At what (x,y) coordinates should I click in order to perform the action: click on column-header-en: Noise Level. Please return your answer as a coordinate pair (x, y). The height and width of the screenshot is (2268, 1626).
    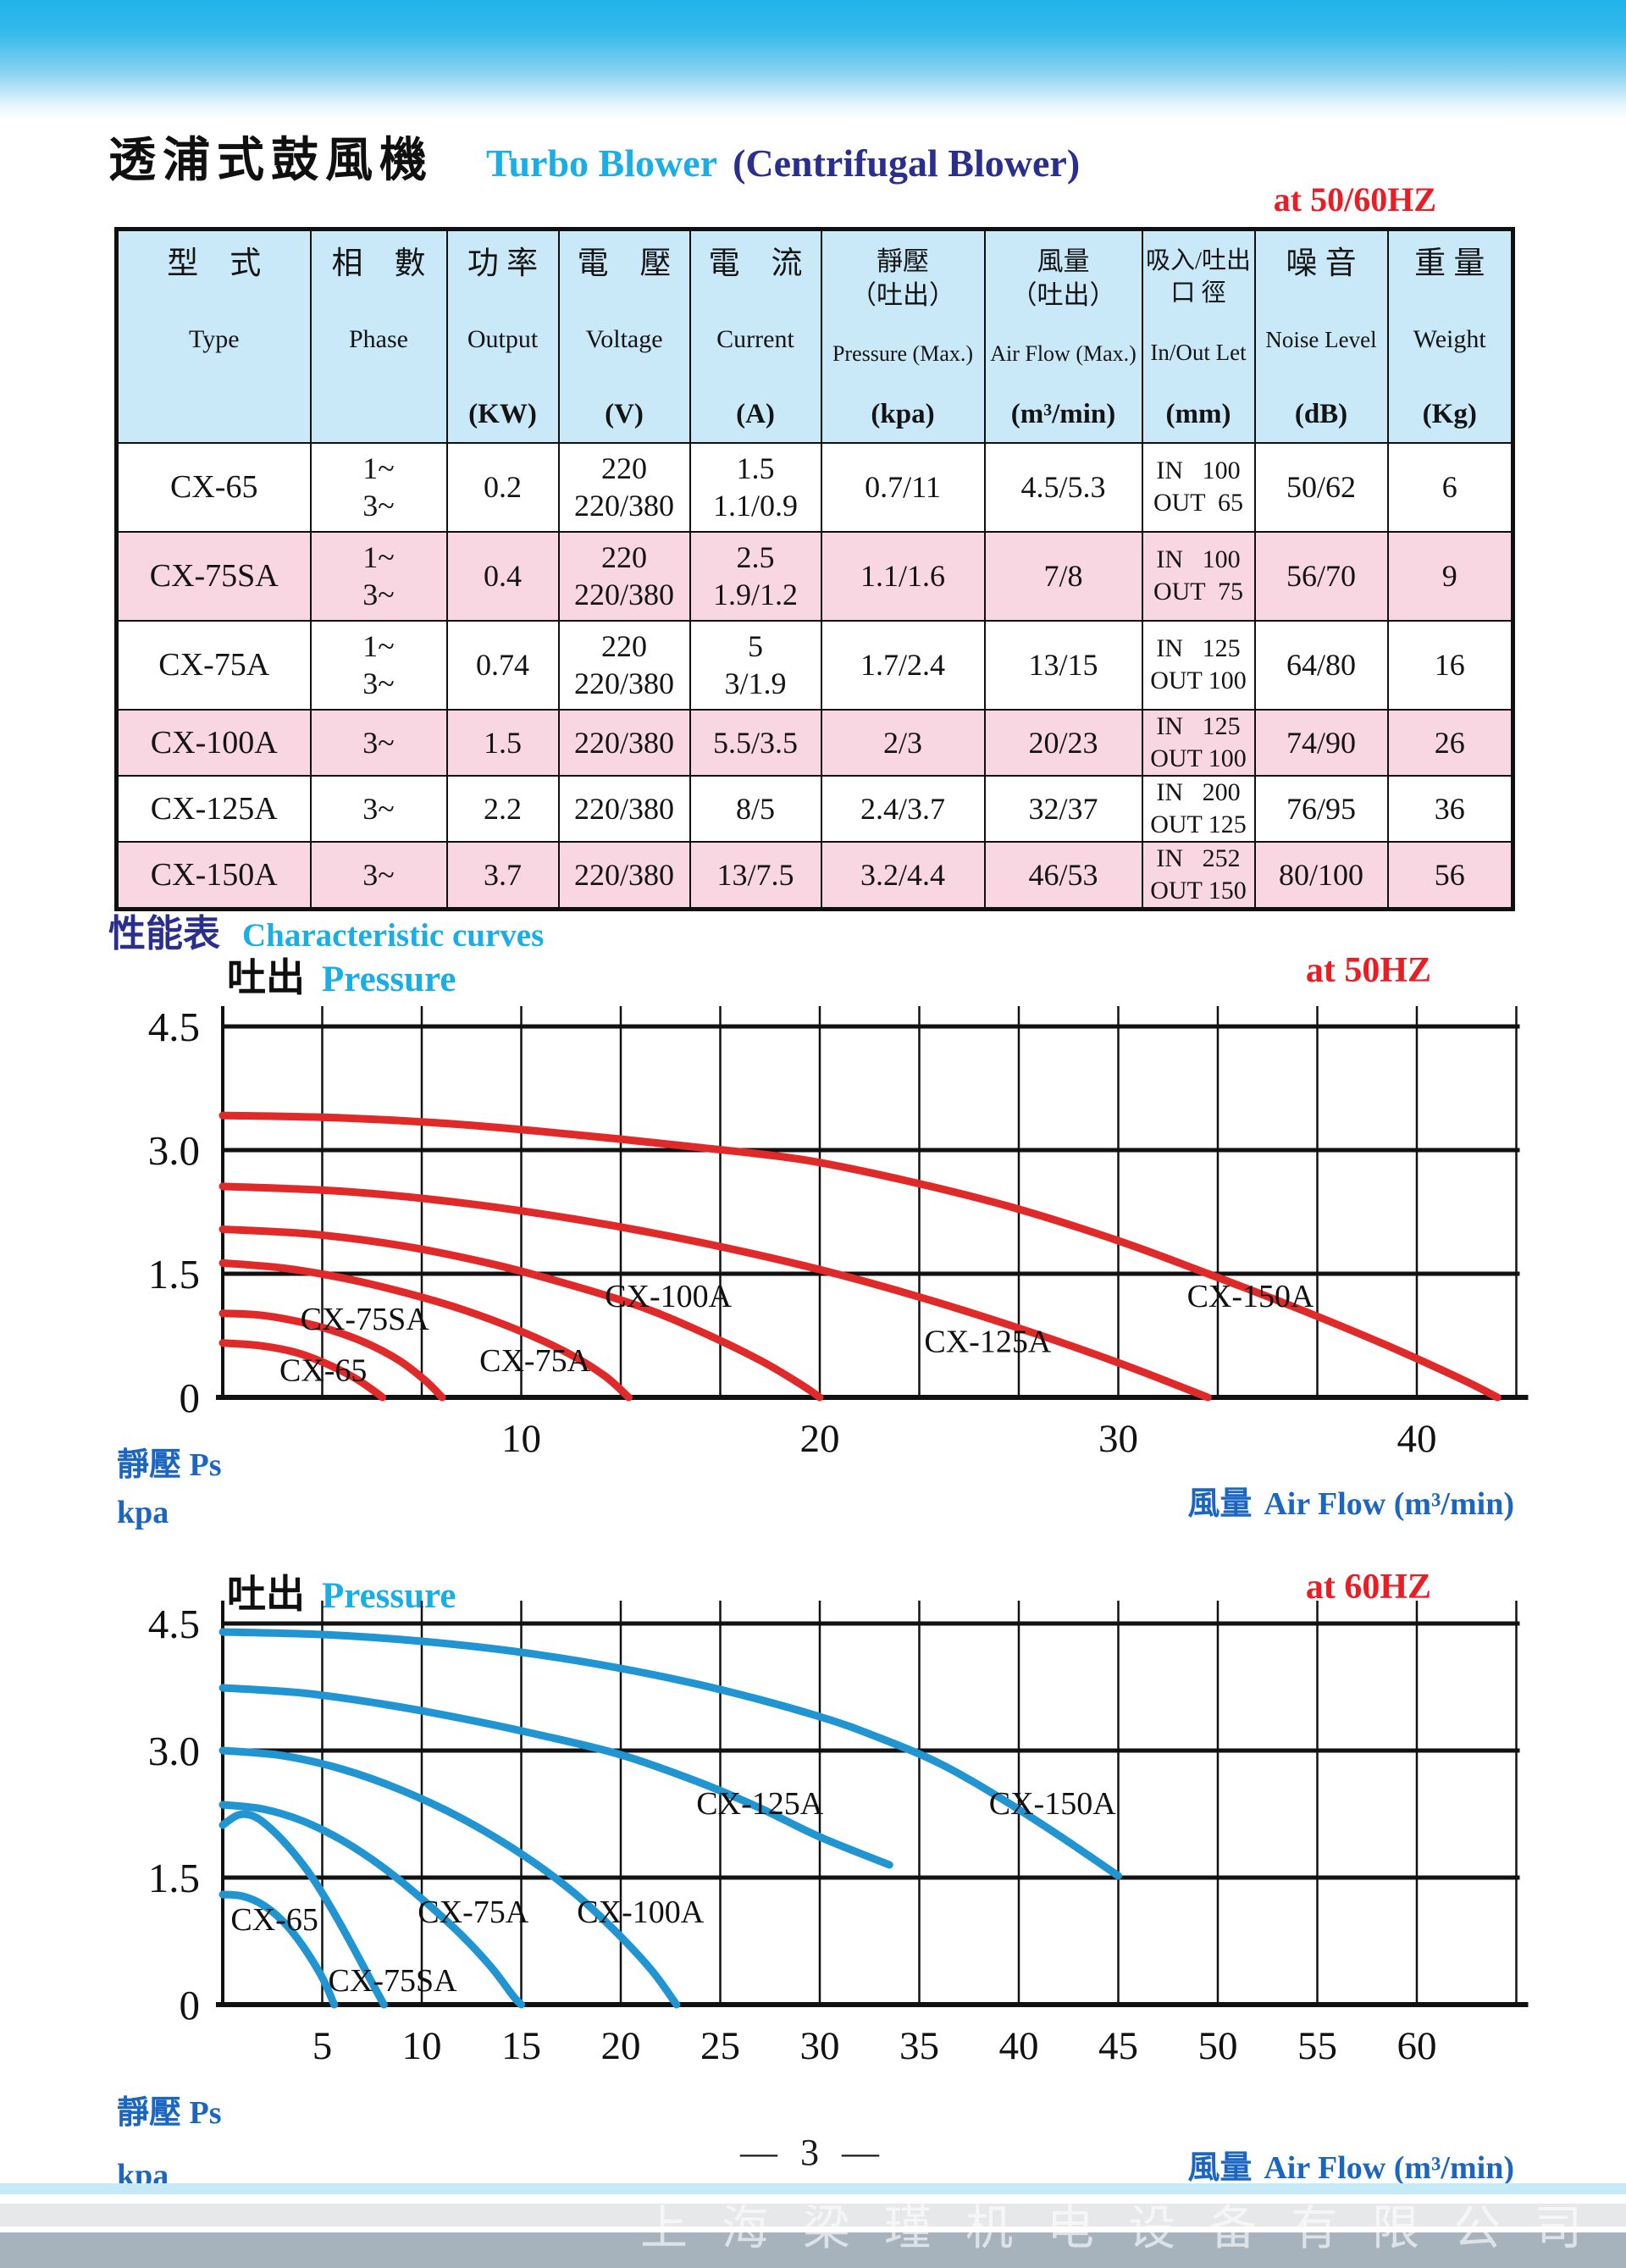
    Looking at the image, I should click on (1321, 340).